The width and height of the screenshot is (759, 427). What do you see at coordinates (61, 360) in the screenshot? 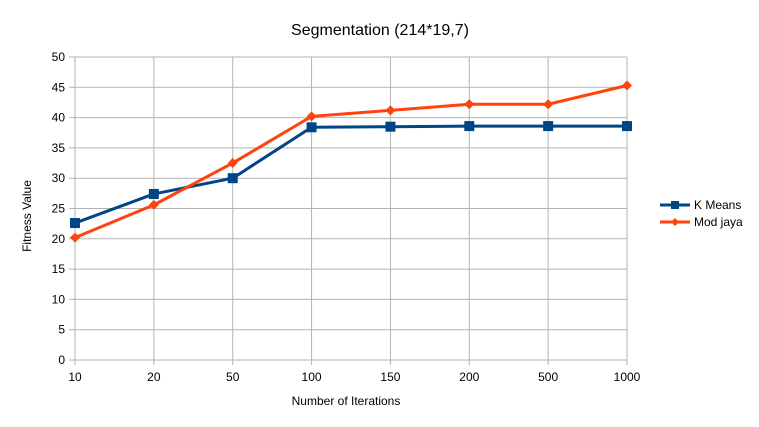
I see `y-tick-label: 0` at bounding box center [61, 360].